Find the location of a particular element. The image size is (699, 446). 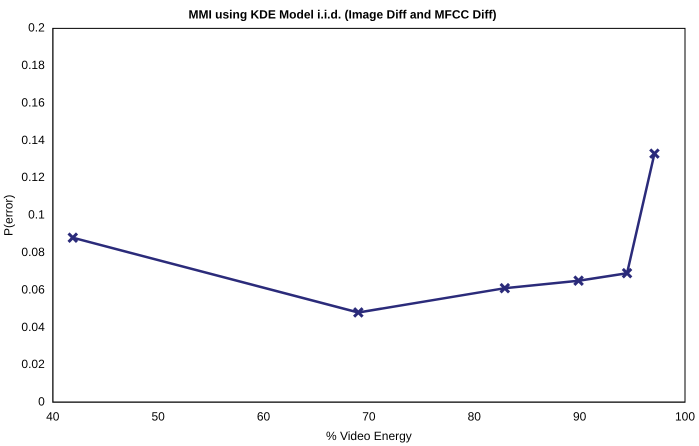

y-tick-label: 0.1 is located at coordinates (37, 215).